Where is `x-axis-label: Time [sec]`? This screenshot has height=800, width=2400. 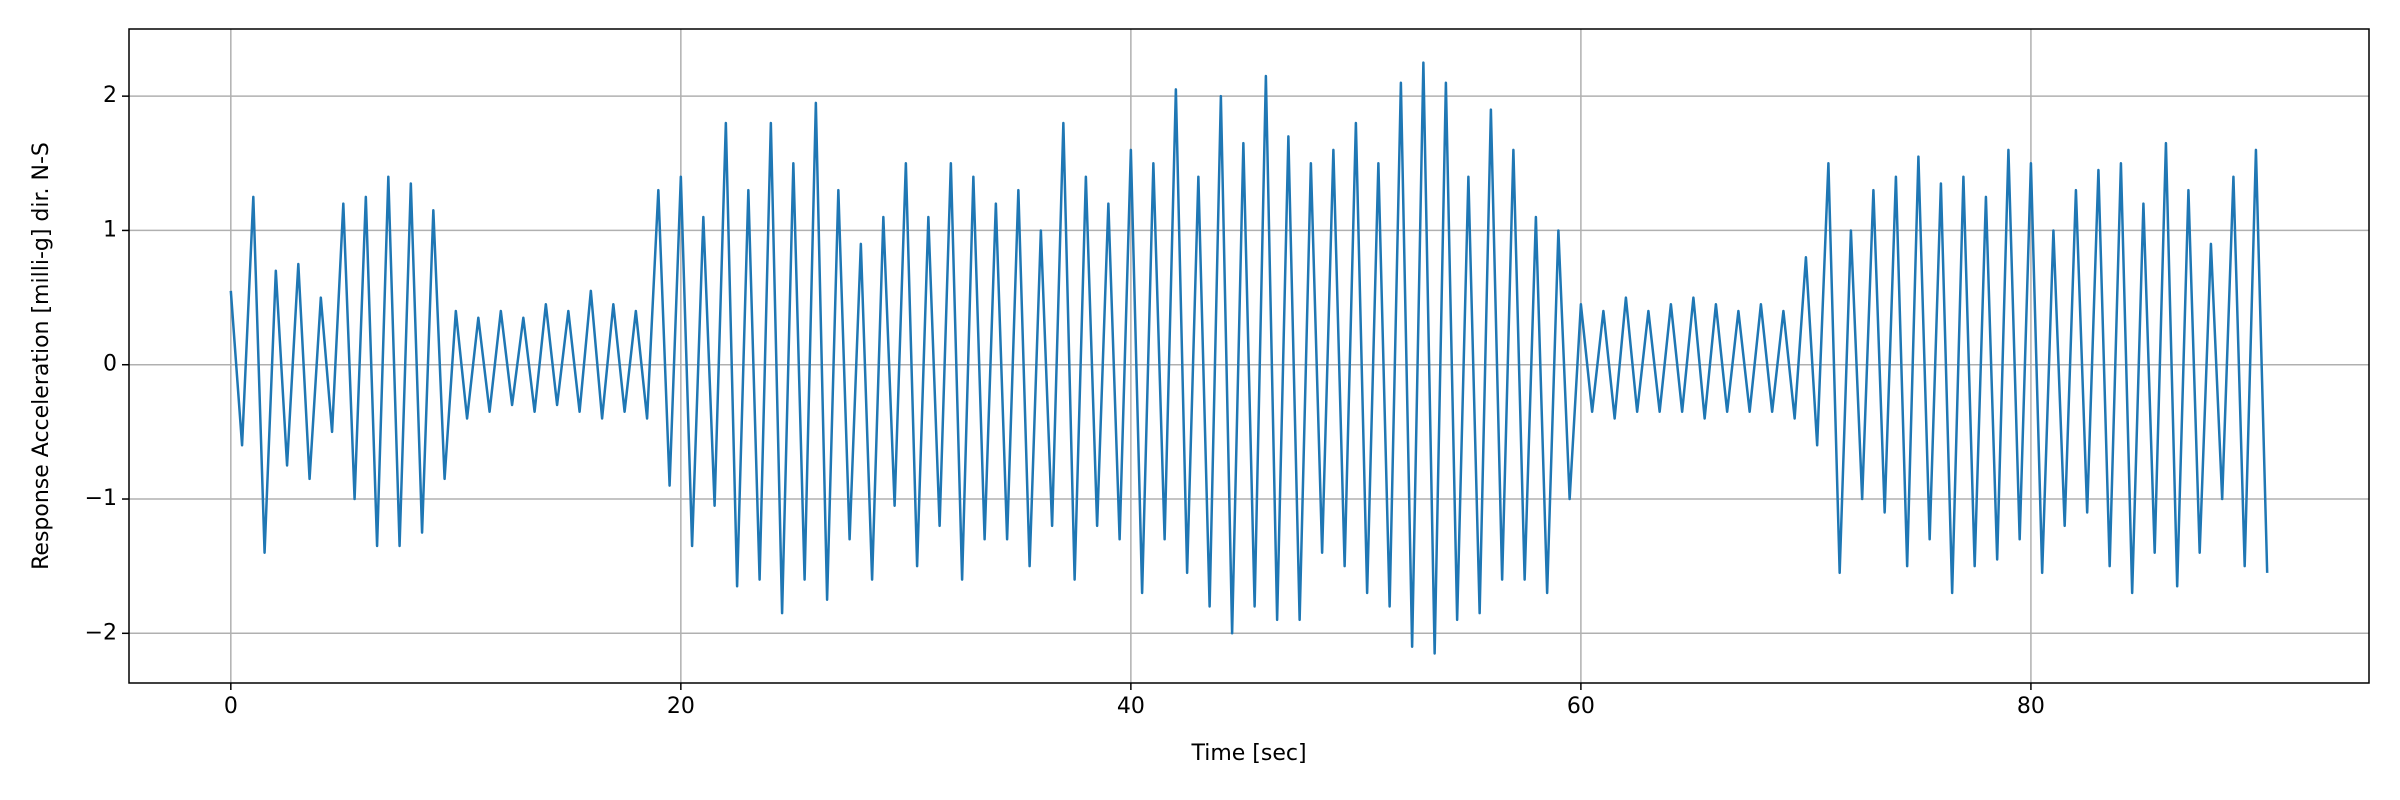 x-axis-label: Time [sec] is located at coordinates (1248, 753).